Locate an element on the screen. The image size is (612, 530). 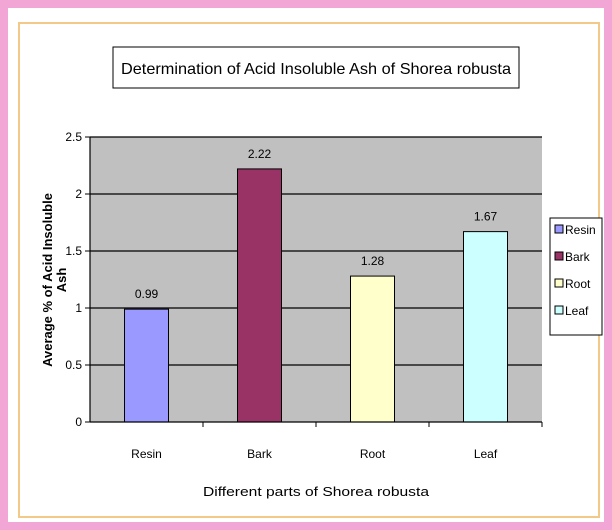
data-label-bark: 2.22 is located at coordinates (260, 154).